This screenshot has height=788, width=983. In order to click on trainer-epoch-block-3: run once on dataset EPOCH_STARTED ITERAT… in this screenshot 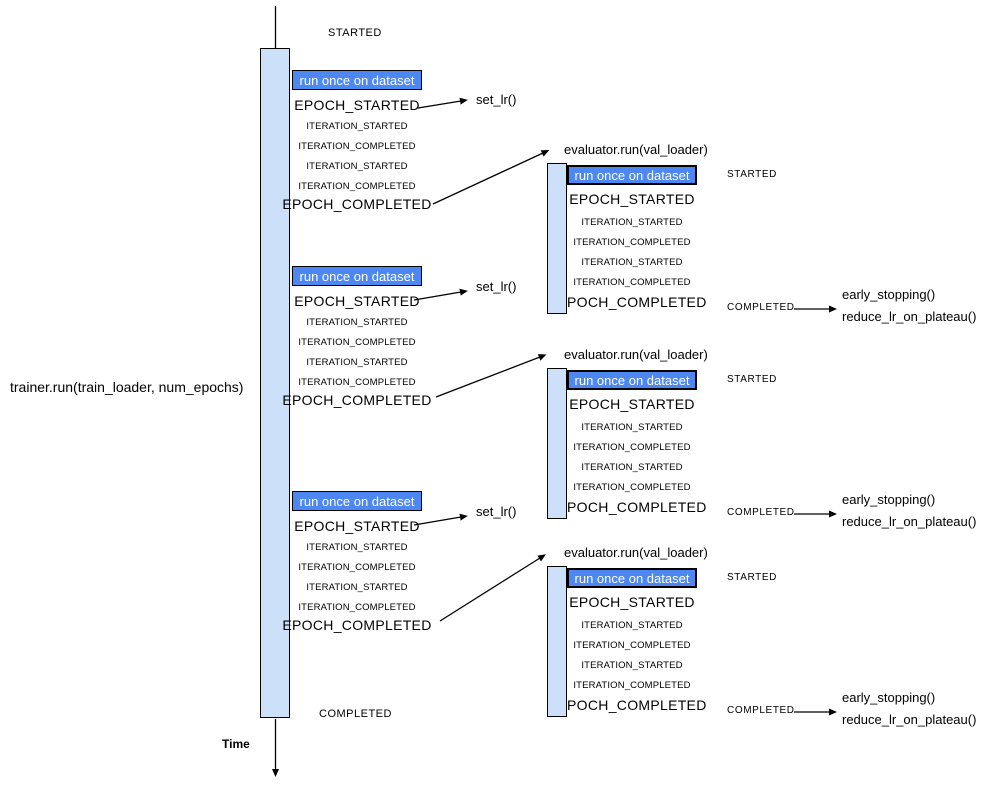, I will do `click(356, 562)`.